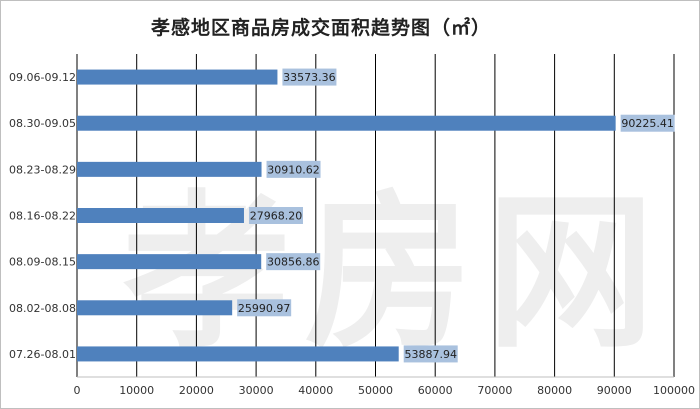  I want to click on data-label: 30910.62, so click(293, 169).